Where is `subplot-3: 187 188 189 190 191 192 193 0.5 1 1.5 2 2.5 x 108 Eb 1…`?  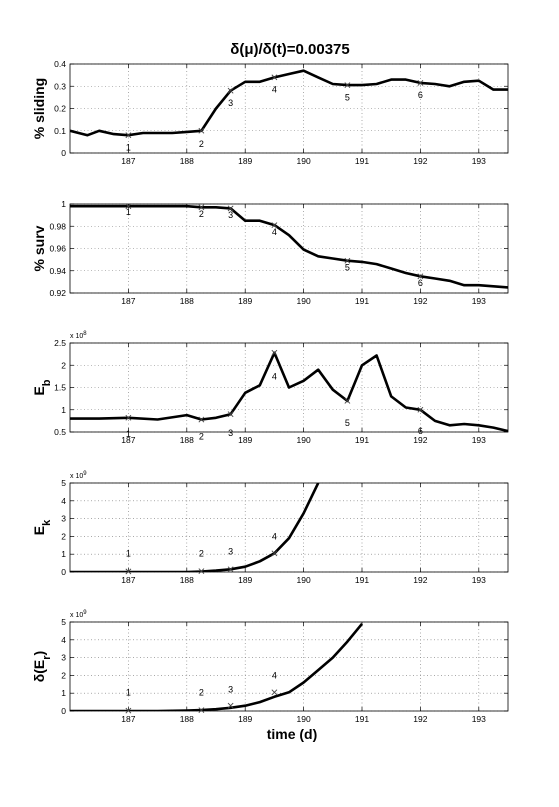 subplot-3: 187 188 189 190 191 192 193 0.5 1 1.5 2 2.5 x 108 Eb 1… is located at coordinates (270, 388).